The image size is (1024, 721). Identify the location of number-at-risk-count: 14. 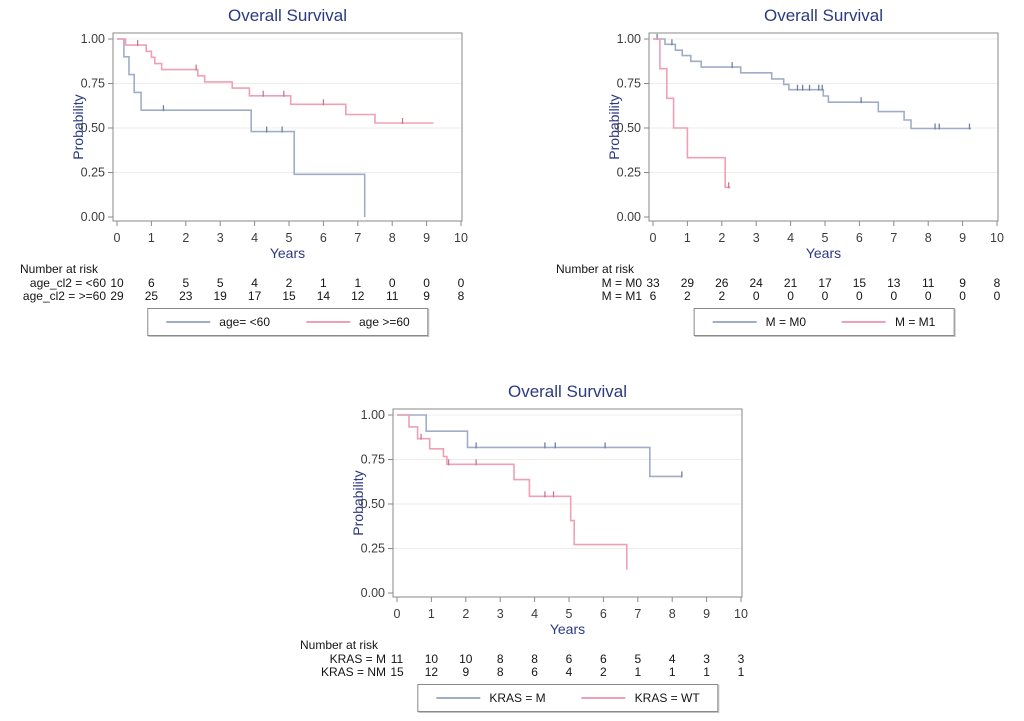
(323, 296).